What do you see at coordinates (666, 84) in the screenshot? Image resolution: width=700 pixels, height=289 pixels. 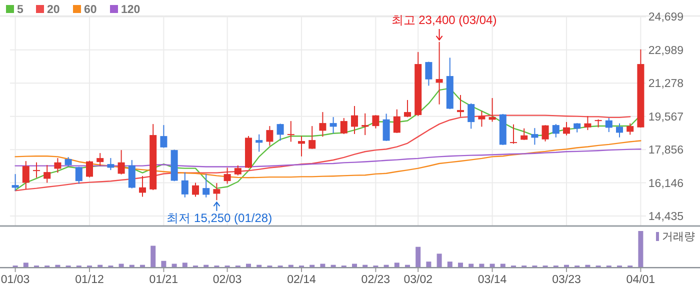 I see `y-tick-label: 21,278` at bounding box center [666, 84].